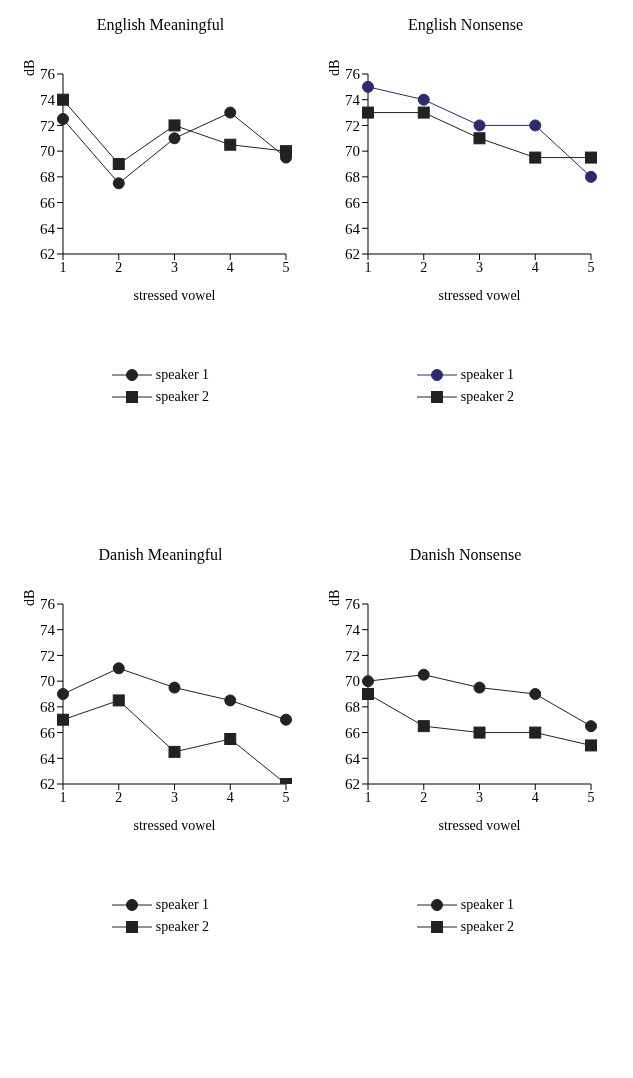 This screenshot has height=1078, width=633. I want to click on chart-title: Danish Meaningful, so click(160, 555).